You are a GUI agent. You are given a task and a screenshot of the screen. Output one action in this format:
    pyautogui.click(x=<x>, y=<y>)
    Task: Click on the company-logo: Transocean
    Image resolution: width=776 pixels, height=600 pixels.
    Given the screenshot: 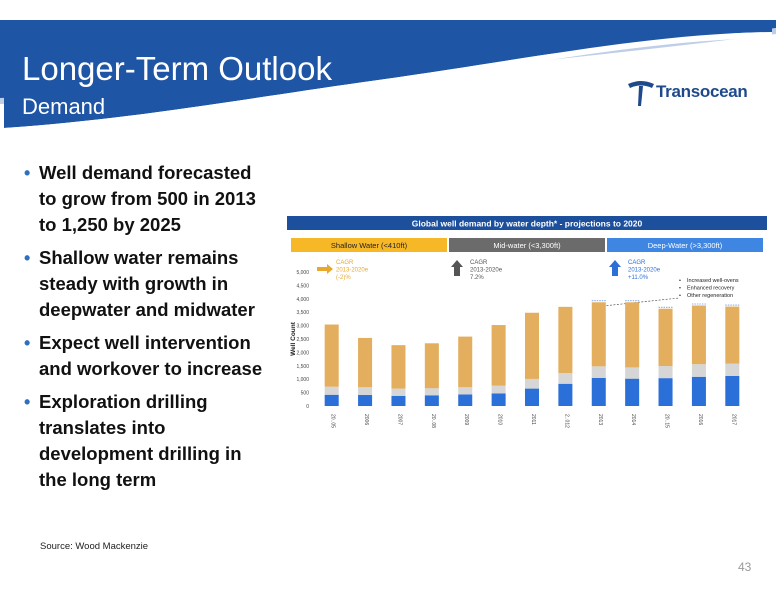 What is the action you would take?
    pyautogui.click(x=696, y=94)
    